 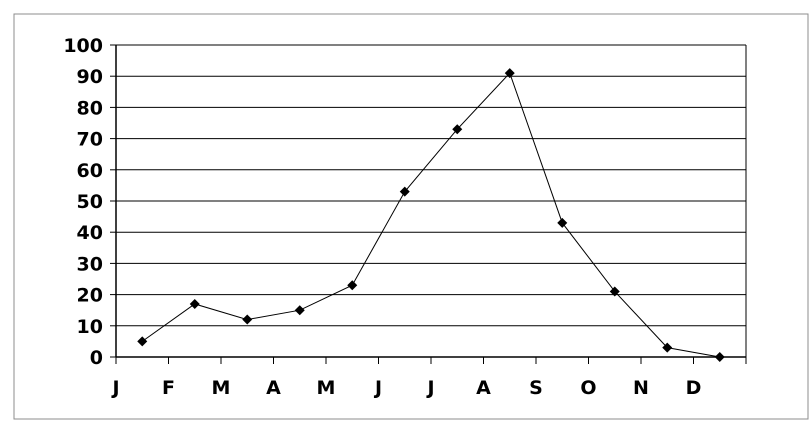 What do you see at coordinates (168, 388) in the screenshot?
I see `x-tick-label: F` at bounding box center [168, 388].